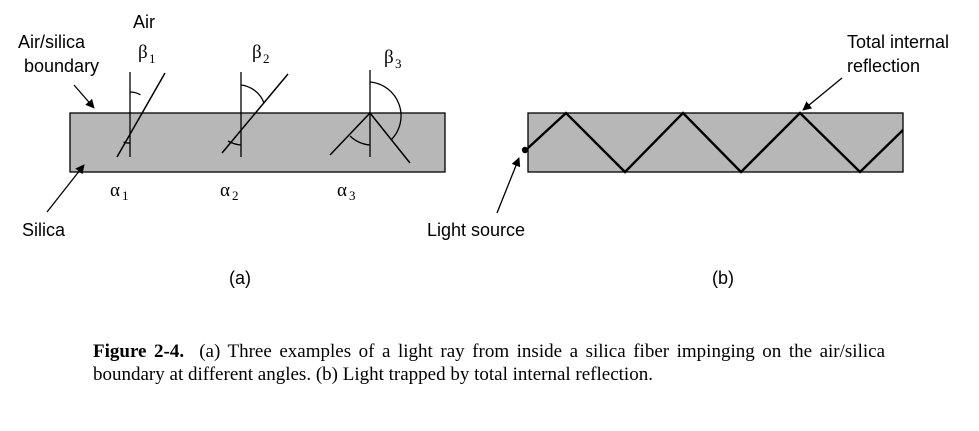 This screenshot has height=431, width=979. What do you see at coordinates (52, 42) in the screenshot?
I see `boundary-label-line1: Air/silica` at bounding box center [52, 42].